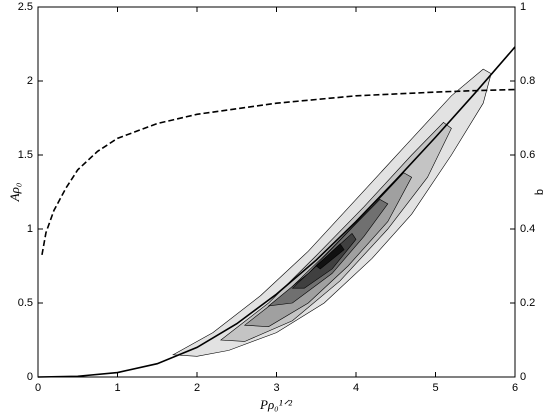 The image size is (550, 419). Describe the element at coordinates (30, 81) in the screenshot. I see `y-tick-label: 2` at that location.